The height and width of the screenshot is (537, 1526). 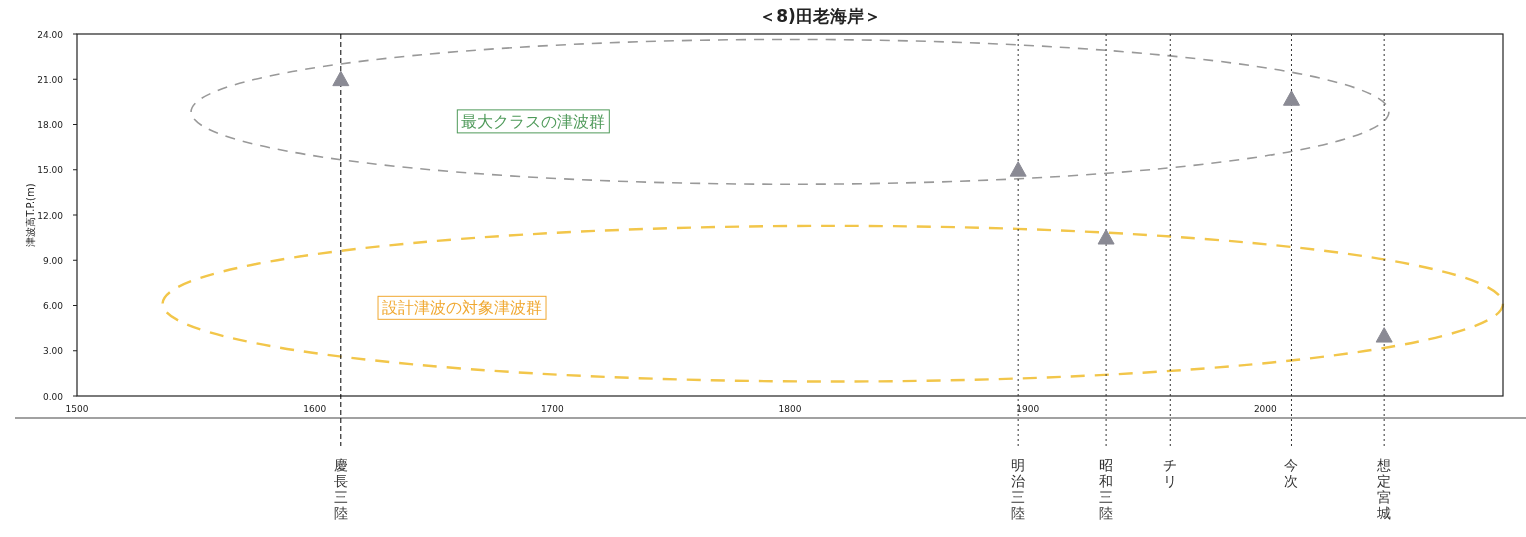 What do you see at coordinates (50, 34) in the screenshot?
I see `y-tick-label: 24.00` at bounding box center [50, 34].